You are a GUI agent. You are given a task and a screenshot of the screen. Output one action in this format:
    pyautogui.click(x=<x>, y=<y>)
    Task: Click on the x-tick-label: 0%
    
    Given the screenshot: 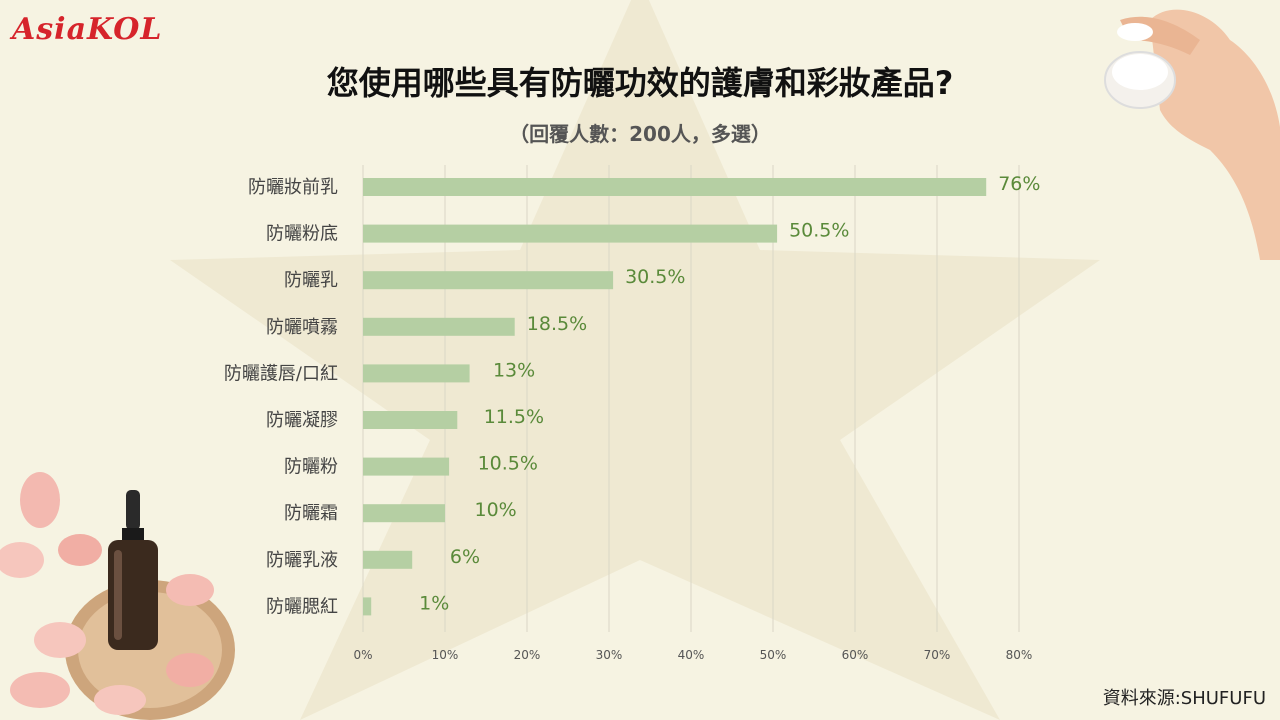 What is the action you would take?
    pyautogui.click(x=362, y=655)
    